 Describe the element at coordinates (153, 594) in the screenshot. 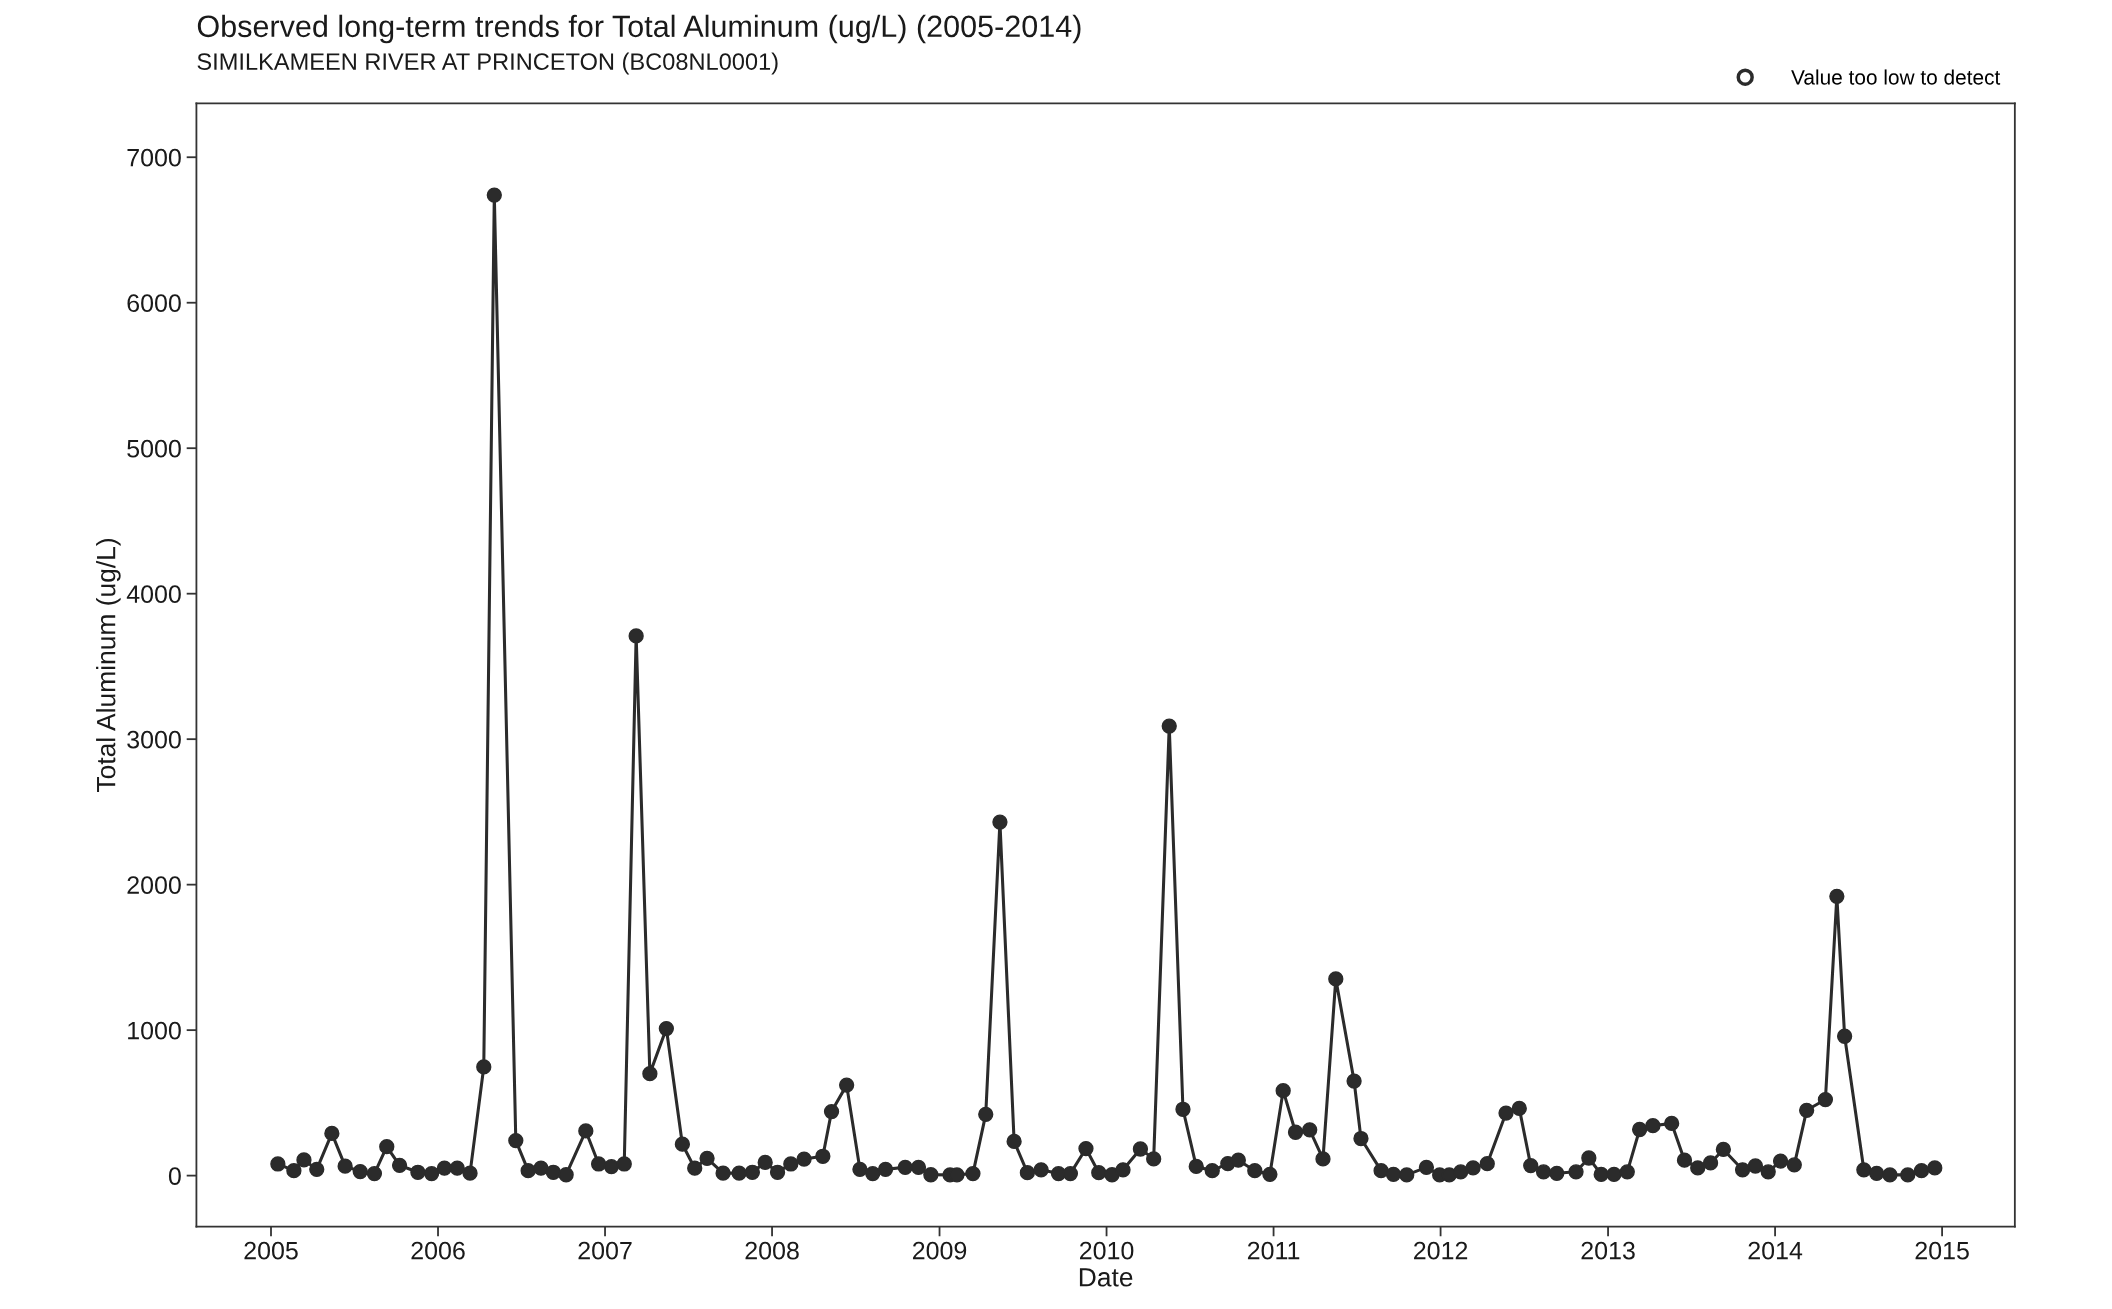

I see `y-tick-label: 4000` at that location.